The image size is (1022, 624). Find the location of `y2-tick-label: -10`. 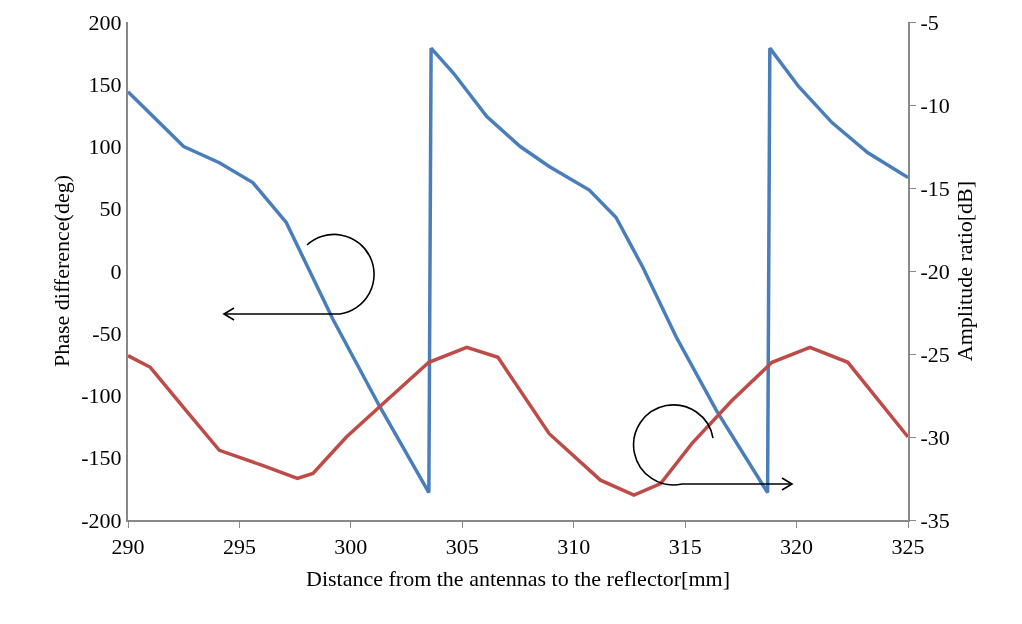

y2-tick-label: -10 is located at coordinates (935, 105).